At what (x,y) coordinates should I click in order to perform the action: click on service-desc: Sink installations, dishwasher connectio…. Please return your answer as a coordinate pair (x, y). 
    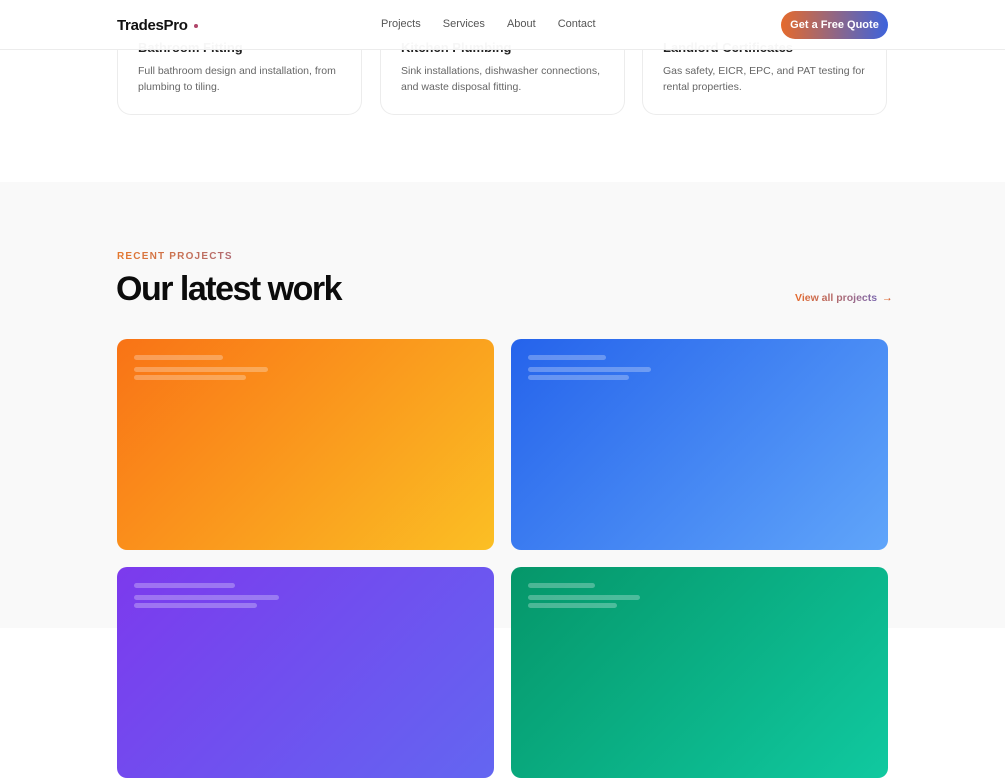
    Looking at the image, I should click on (501, 79).